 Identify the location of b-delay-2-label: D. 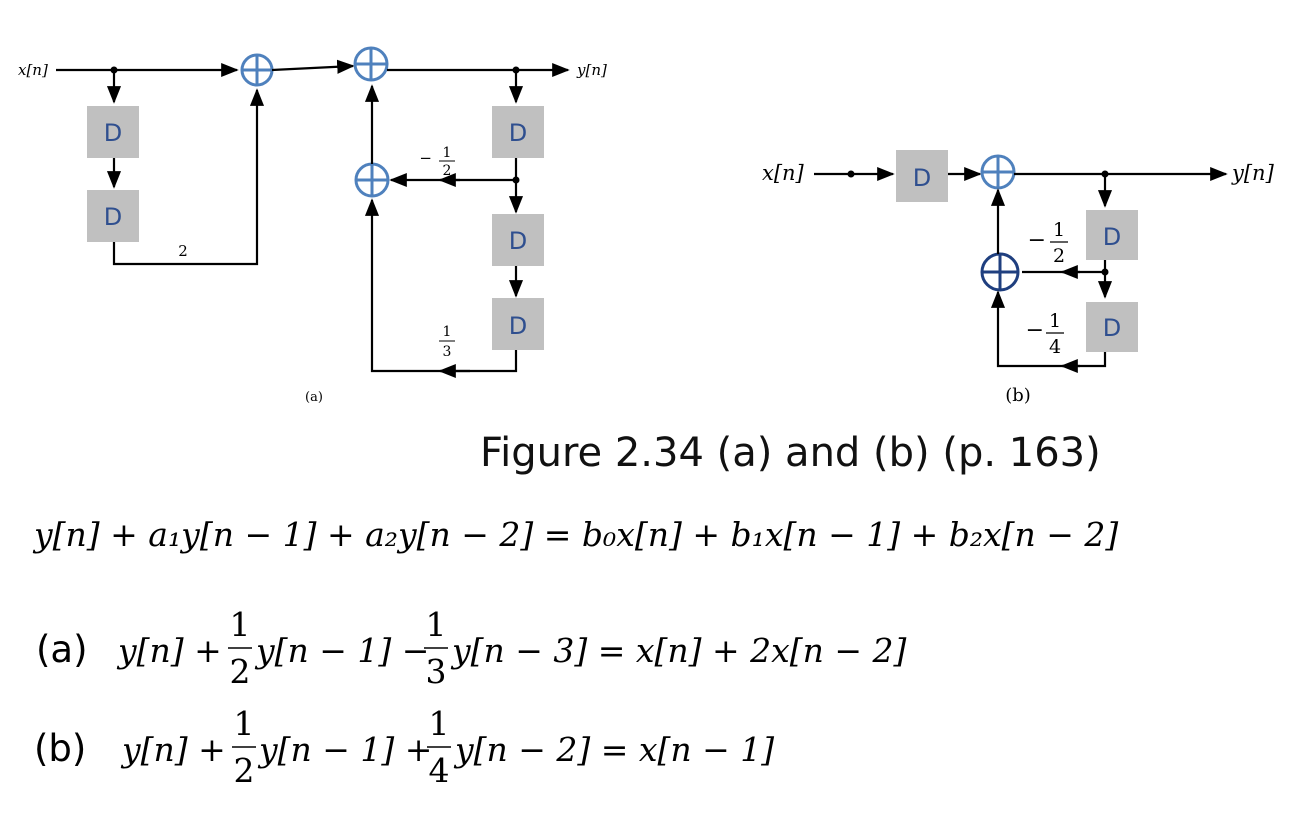
(1112, 237).